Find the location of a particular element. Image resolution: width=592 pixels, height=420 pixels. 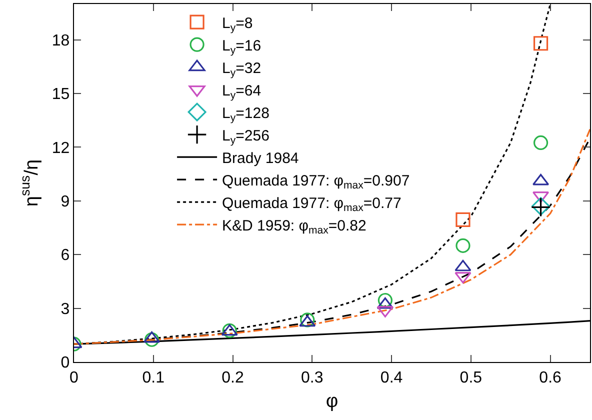

x-tick-label: 0.3 is located at coordinates (312, 377).